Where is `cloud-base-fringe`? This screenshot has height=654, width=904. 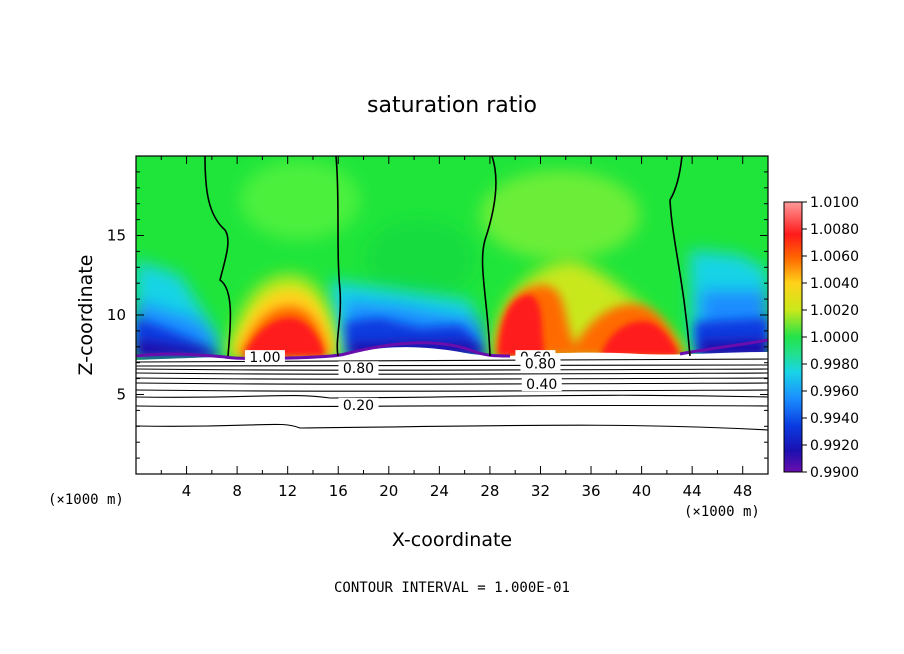 cloud-base-fringe is located at coordinates (452, 349).